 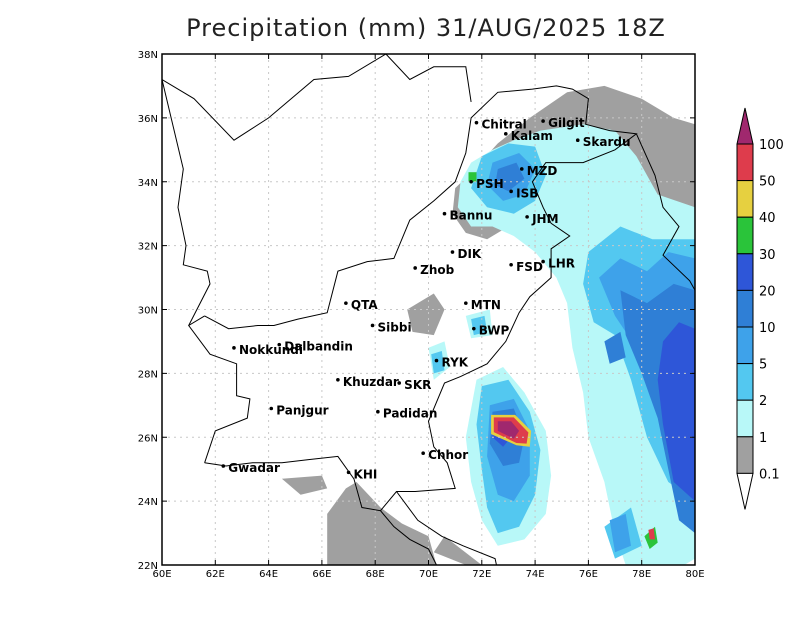 What do you see at coordinates (769, 474) in the screenshot?
I see `legend-label: 0.1` at bounding box center [769, 474].